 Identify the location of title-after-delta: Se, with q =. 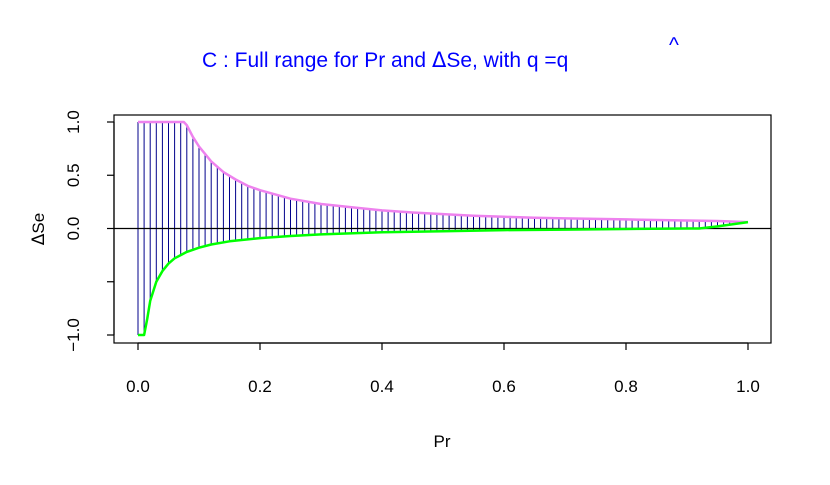
(501, 60).